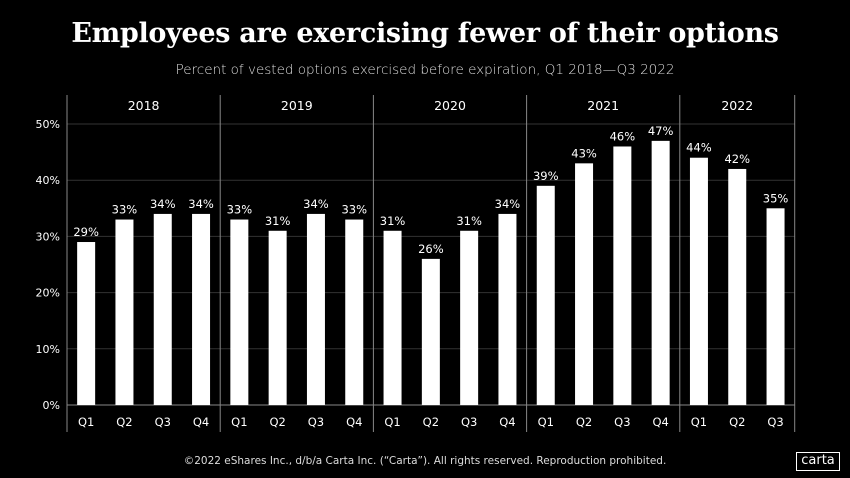  Describe the element at coordinates (450, 105) in the screenshot. I see `year-label: 2020` at that location.